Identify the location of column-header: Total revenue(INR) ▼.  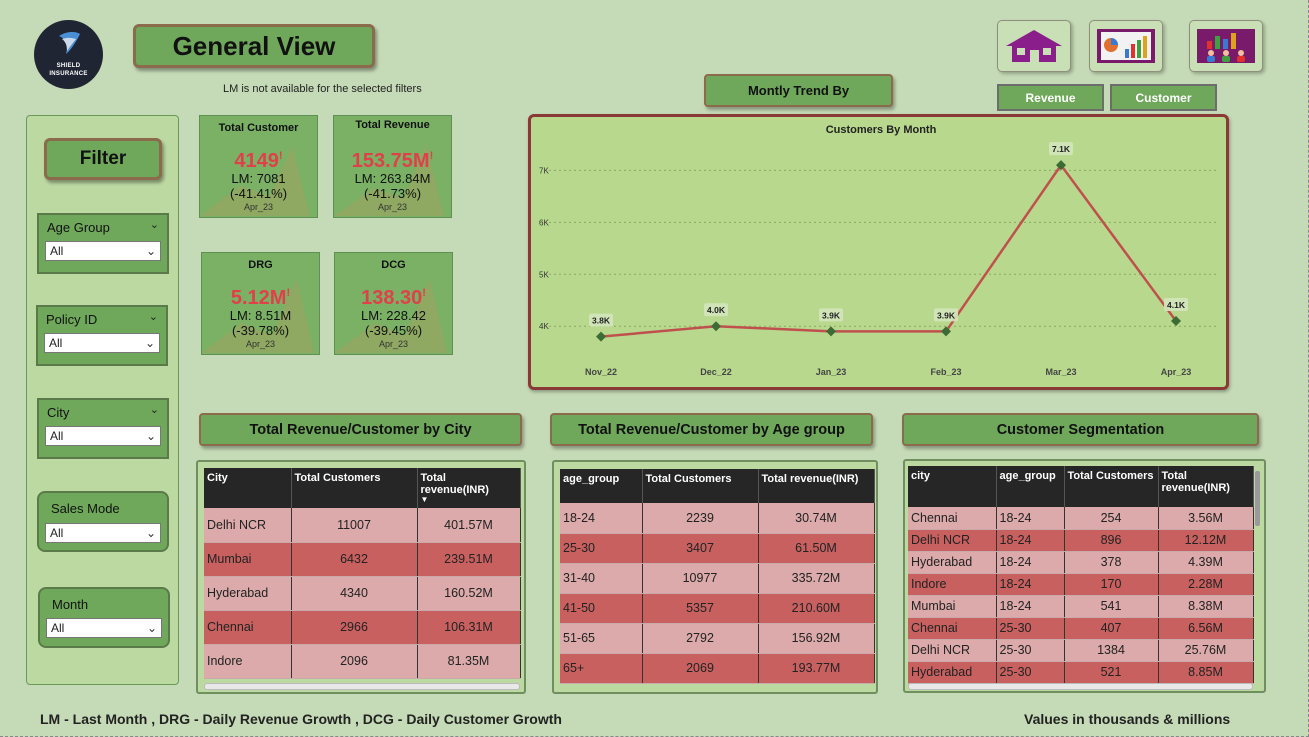
(469, 488).